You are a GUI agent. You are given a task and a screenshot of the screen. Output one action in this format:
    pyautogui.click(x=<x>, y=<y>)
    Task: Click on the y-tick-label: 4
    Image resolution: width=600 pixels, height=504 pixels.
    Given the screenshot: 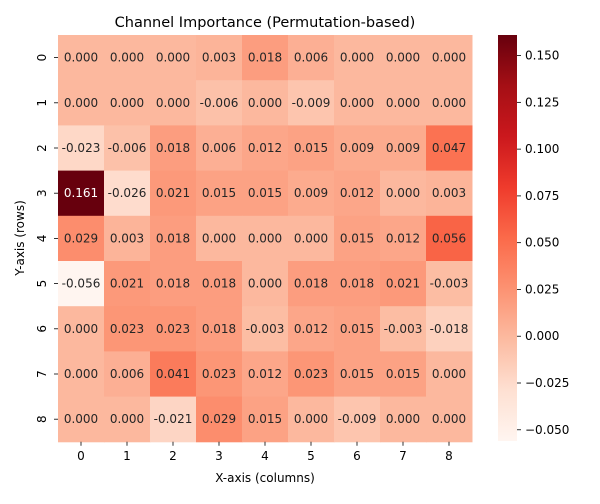 What is the action you would take?
    pyautogui.click(x=42, y=239)
    